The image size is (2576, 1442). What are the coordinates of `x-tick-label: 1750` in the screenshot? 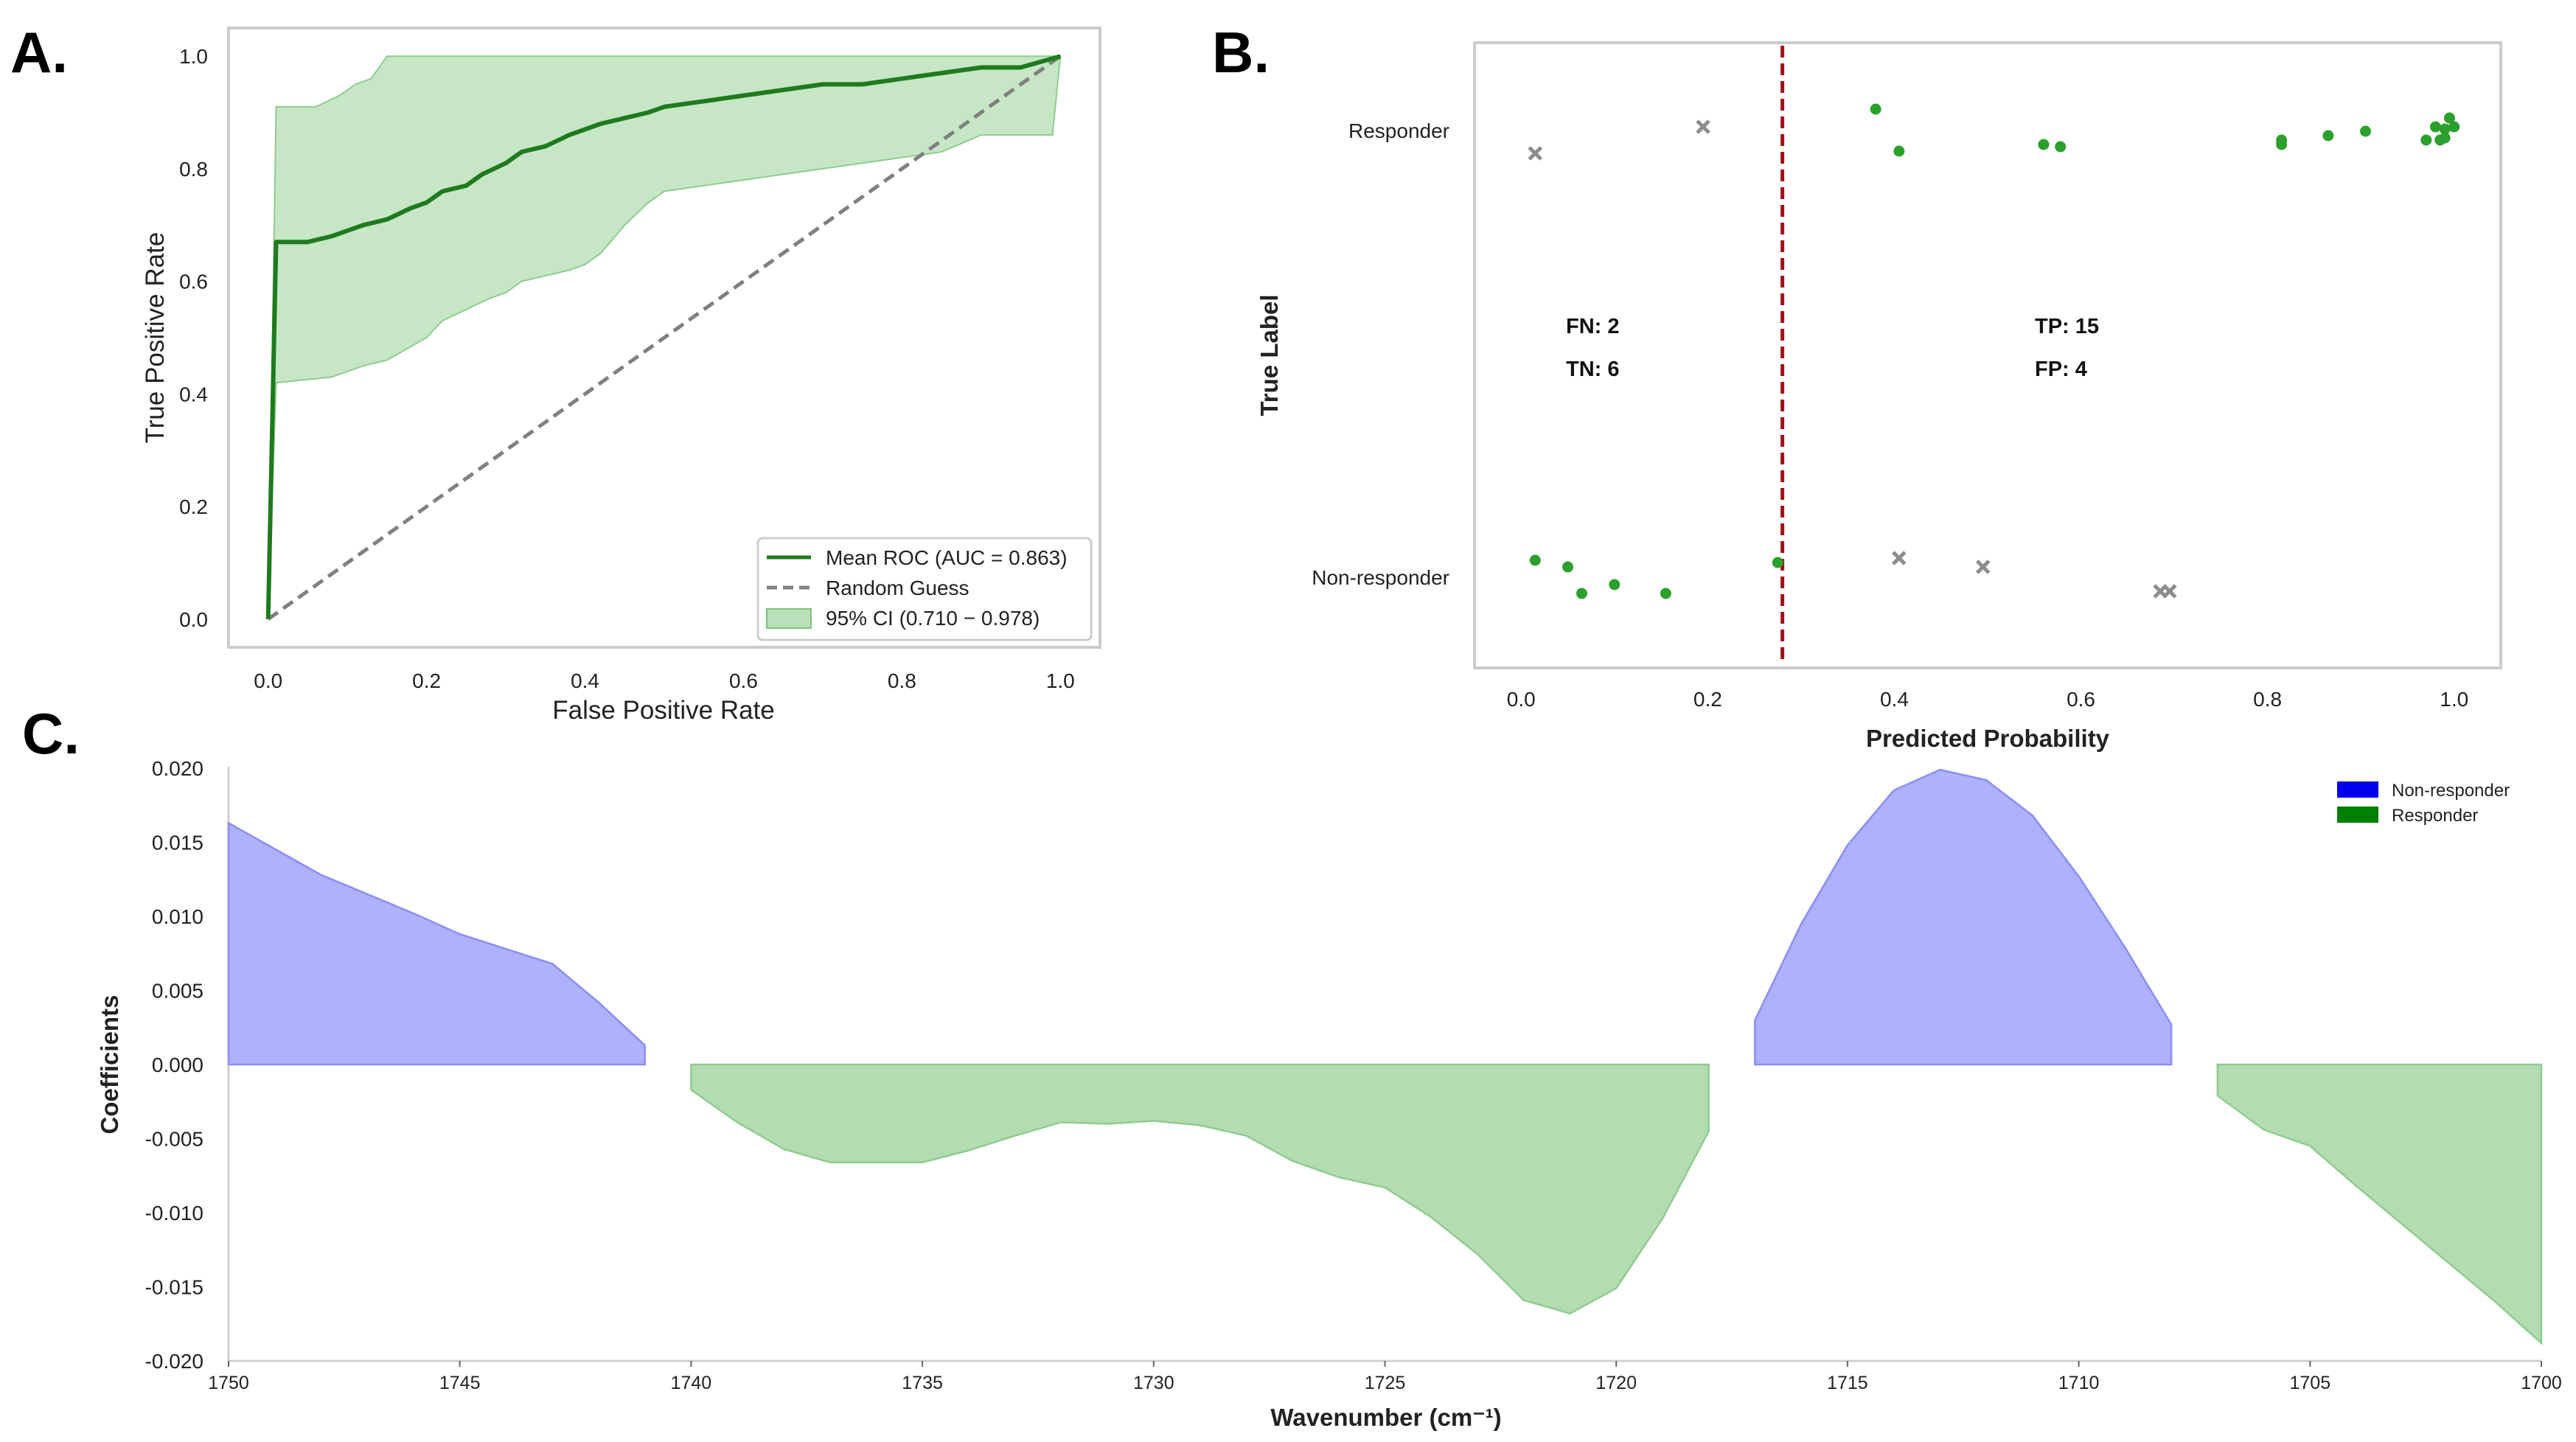 It's located at (228, 1383).